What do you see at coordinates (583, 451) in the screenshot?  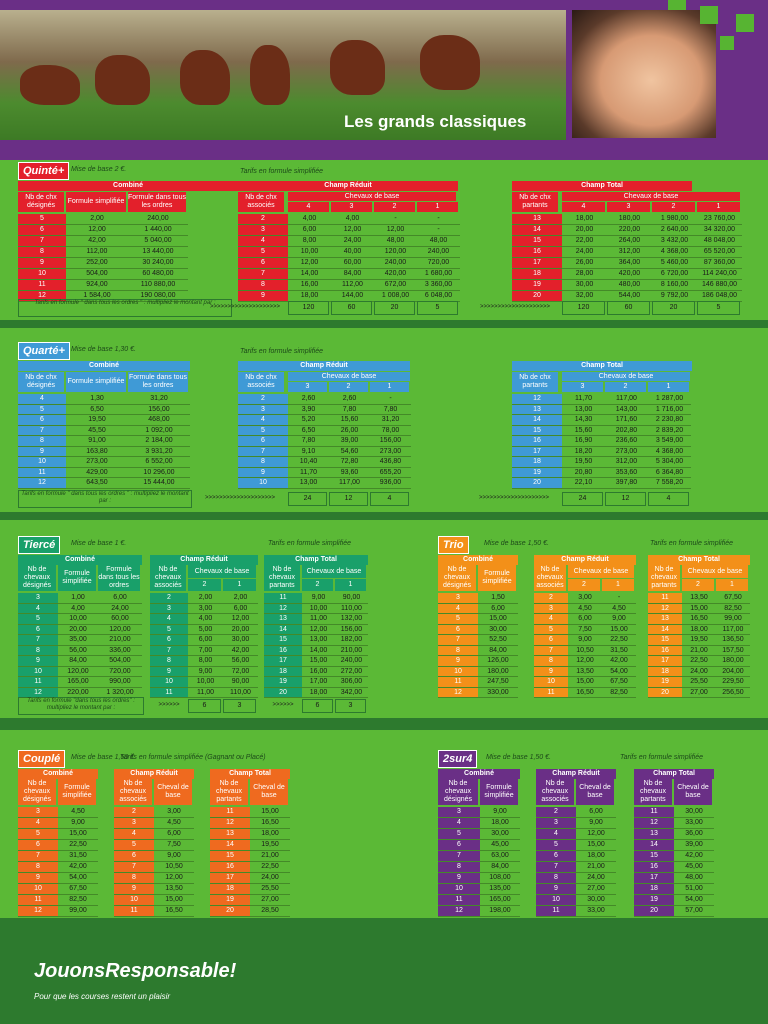 I see `table-cell: 18,20` at bounding box center [583, 451].